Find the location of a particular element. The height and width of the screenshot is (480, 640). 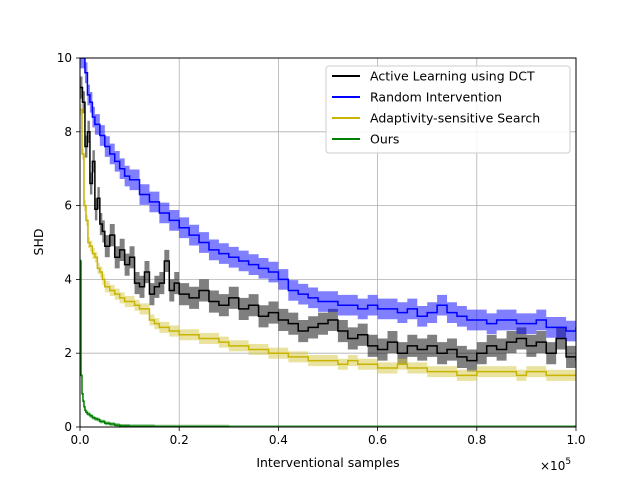

y-tick-label: 10 is located at coordinates (64, 58).